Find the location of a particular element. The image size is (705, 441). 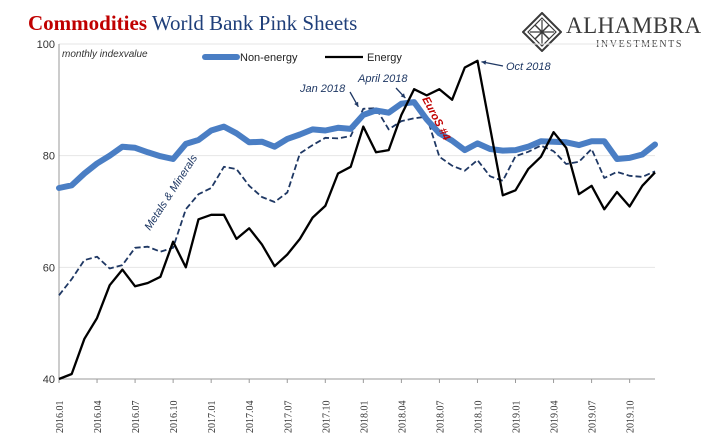

chart-title: Commodities World Bank Pink Sheets is located at coordinates (192, 23).